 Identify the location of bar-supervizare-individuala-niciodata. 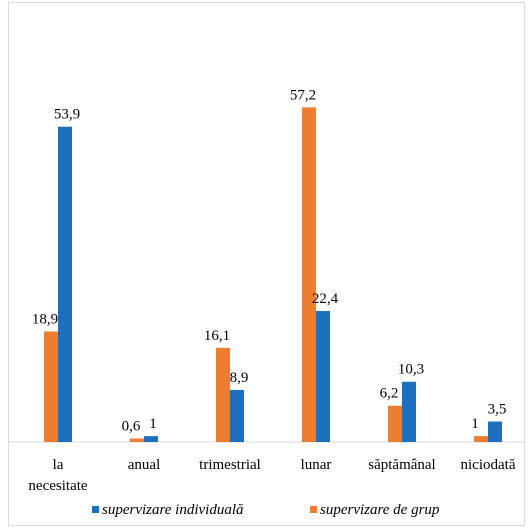
(495, 431).